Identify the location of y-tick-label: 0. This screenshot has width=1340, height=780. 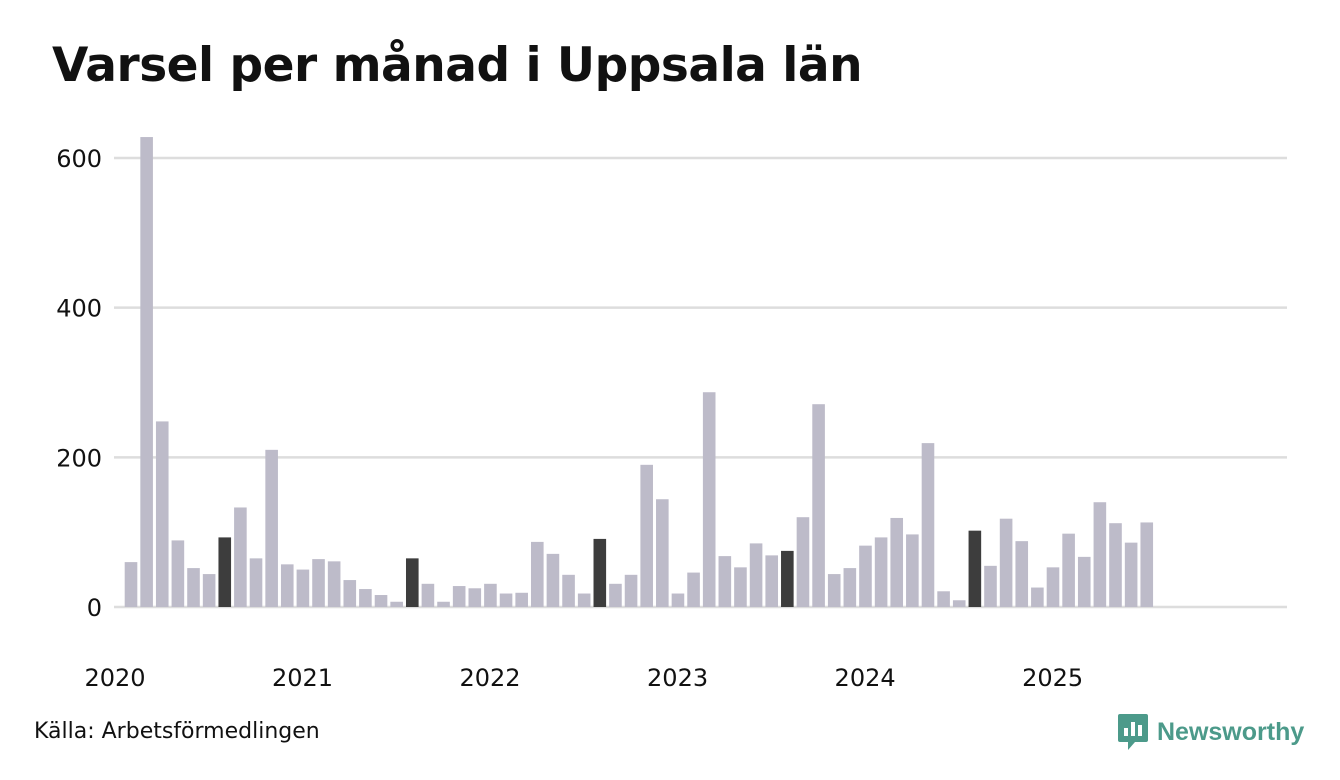
(94, 608).